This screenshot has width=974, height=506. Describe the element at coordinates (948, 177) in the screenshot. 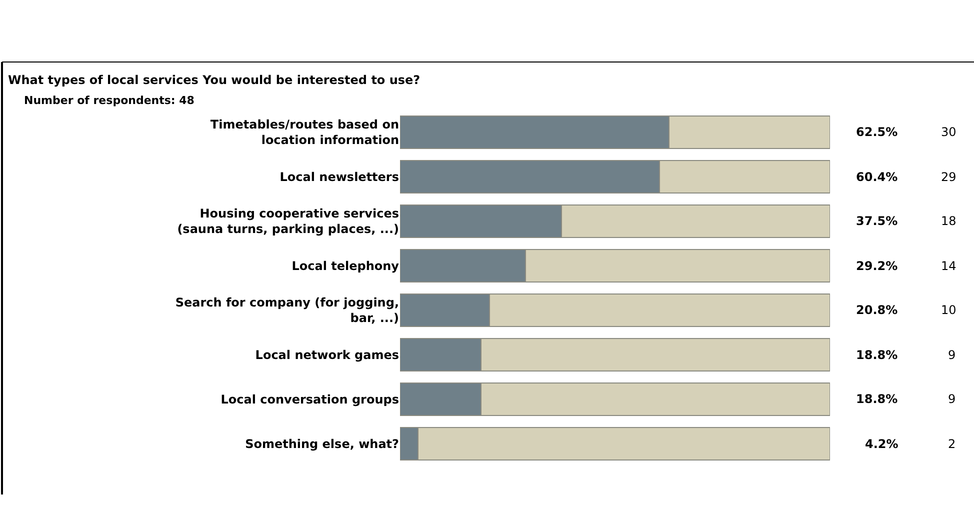

I see `text: 29` at that location.